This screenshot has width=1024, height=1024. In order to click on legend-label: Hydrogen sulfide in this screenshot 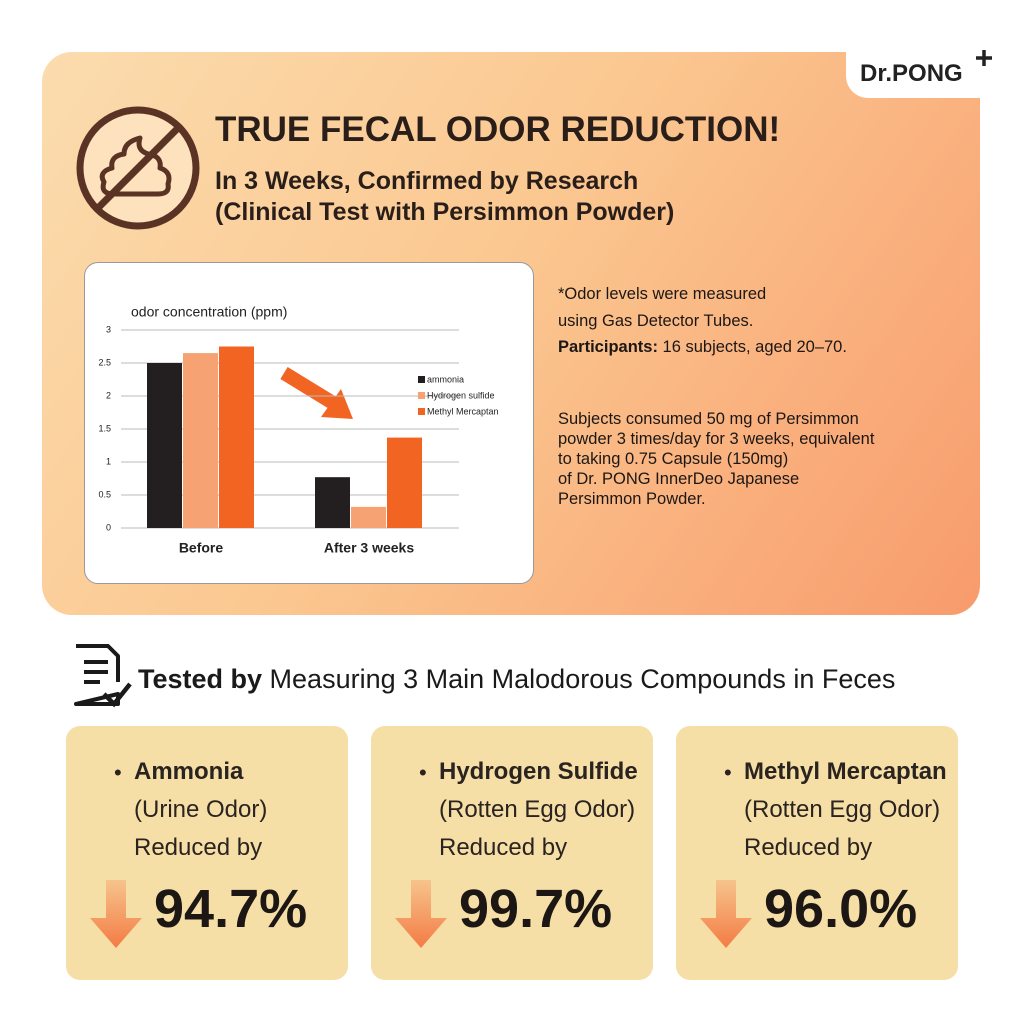, I will do `click(461, 395)`.